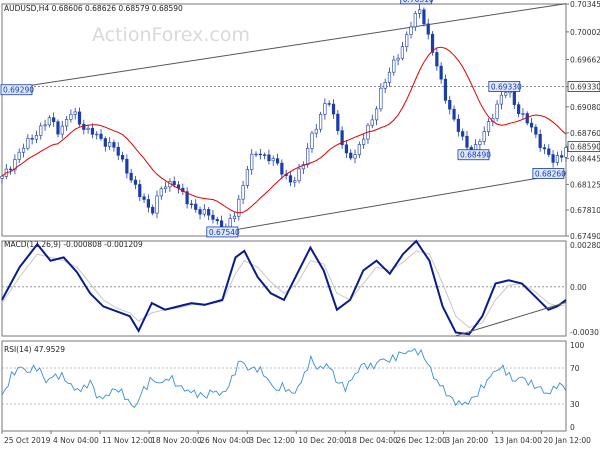 The height and width of the screenshot is (450, 600). What do you see at coordinates (34, 349) in the screenshot?
I see `rsi-header: RSI(14) 47.9529` at bounding box center [34, 349].